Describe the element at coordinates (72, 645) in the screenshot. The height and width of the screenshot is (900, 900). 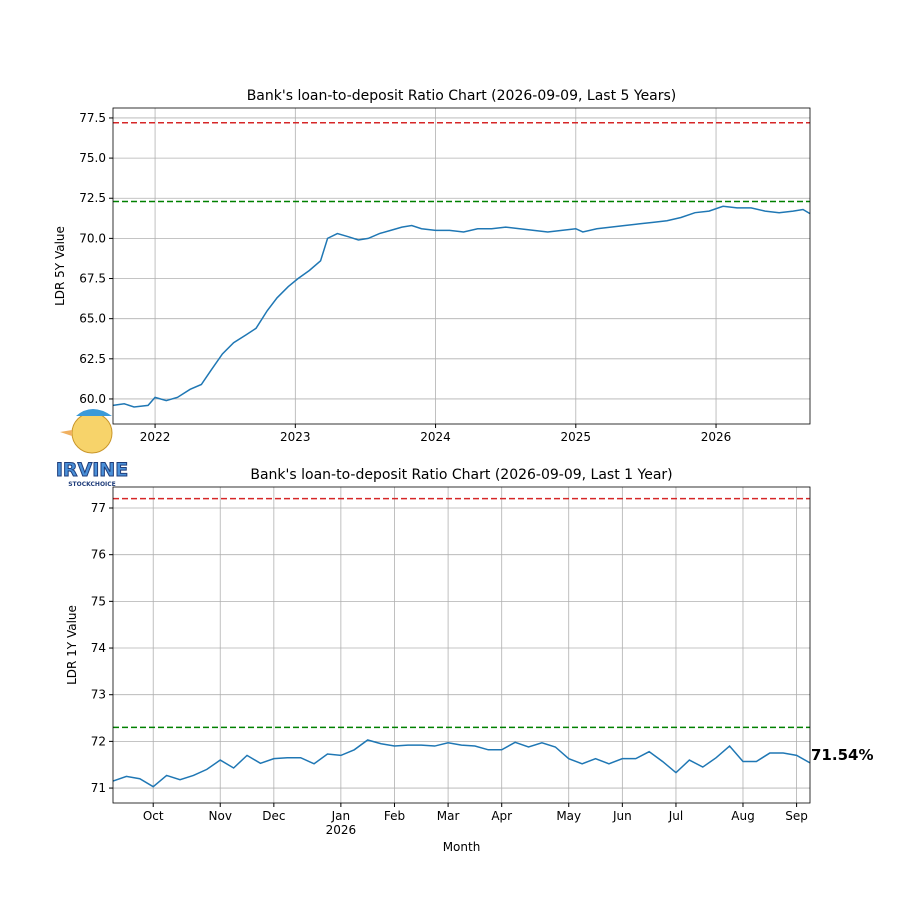
I see `y-axis-label: LDR 1Y Value` at that location.